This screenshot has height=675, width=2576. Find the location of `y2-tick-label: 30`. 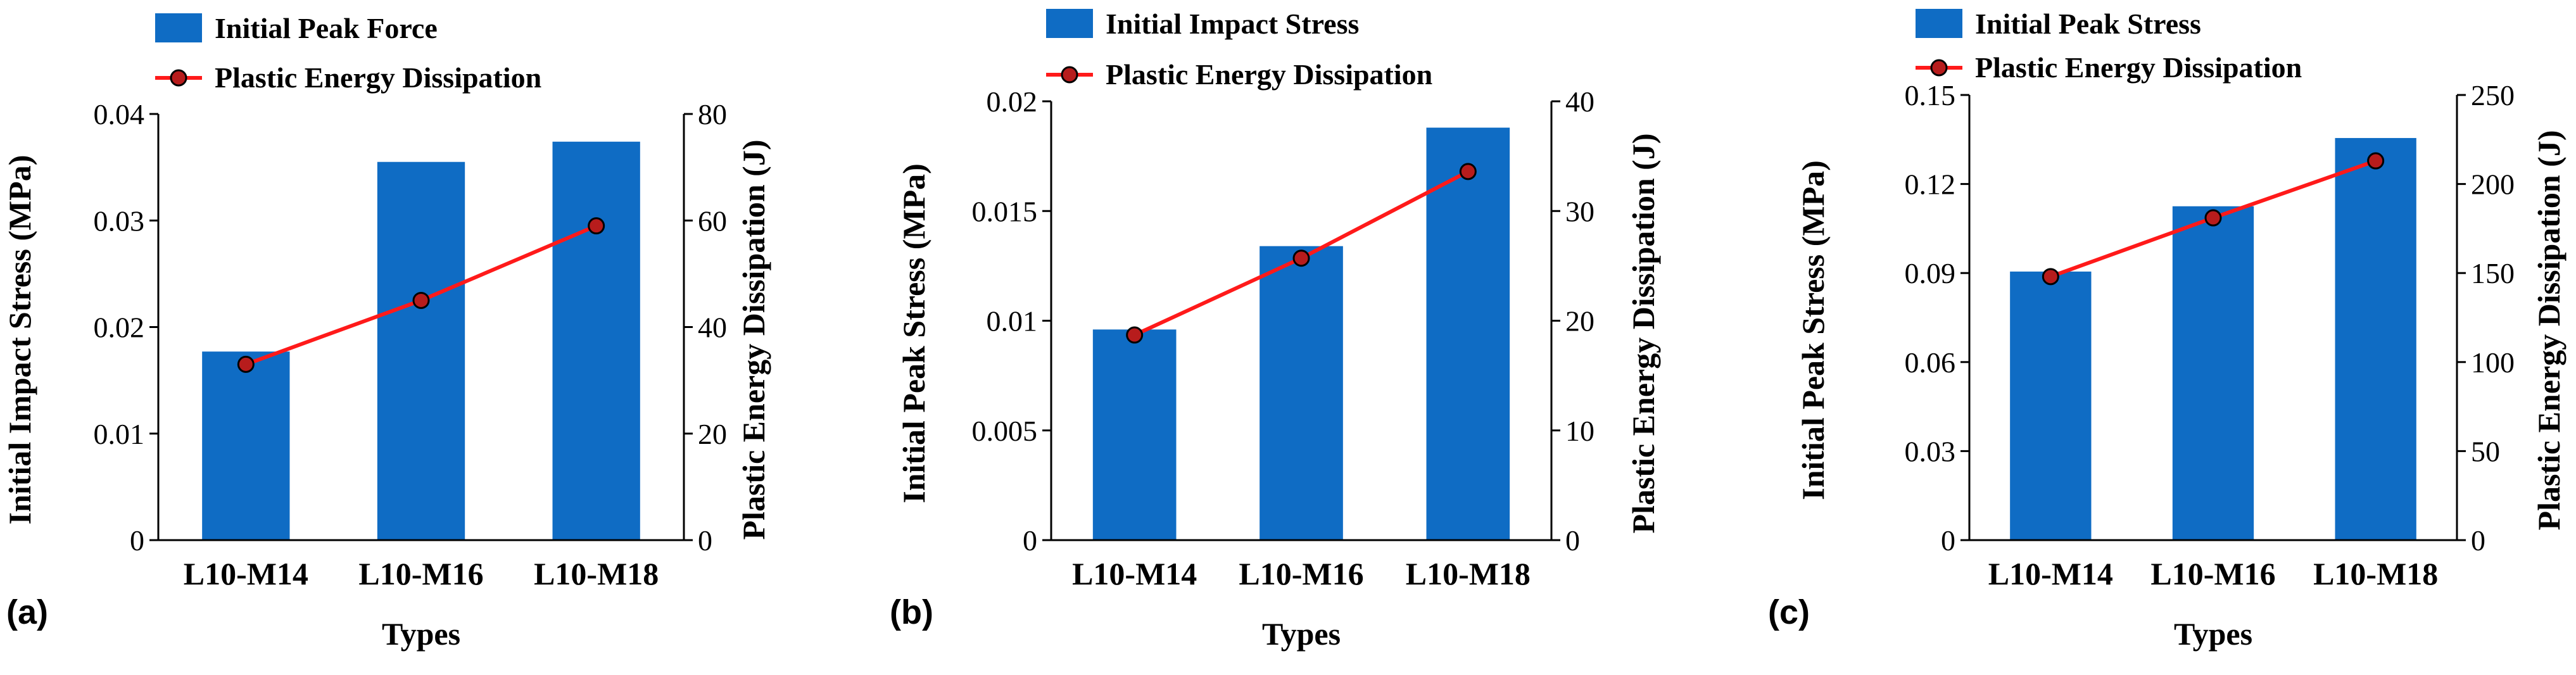

y2-tick-label: 30 is located at coordinates (1579, 211).